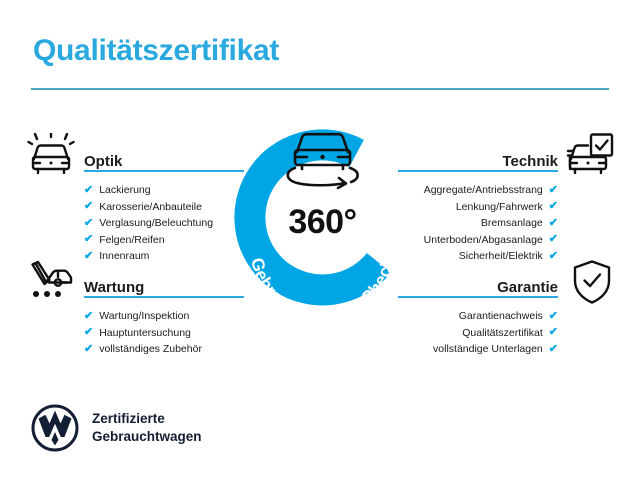 Image resolution: width=640 pixels, height=480 pixels. What do you see at coordinates (150, 206) in the screenshot?
I see `list-item-label: Karosserie/Anbauteile` at bounding box center [150, 206].